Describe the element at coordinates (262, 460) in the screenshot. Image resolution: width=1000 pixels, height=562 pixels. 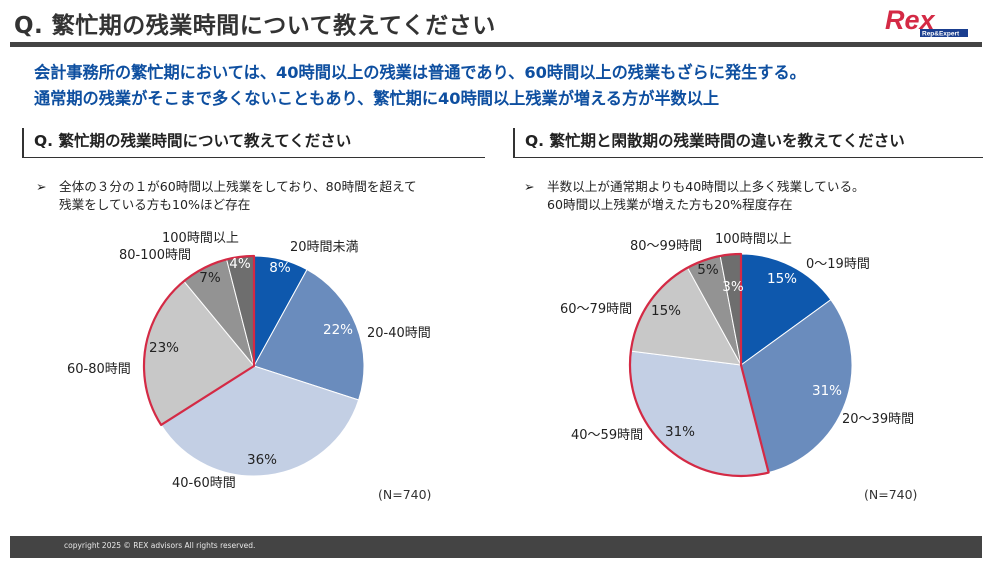
I see `pie-value-label-1-3: 36%` at that location.